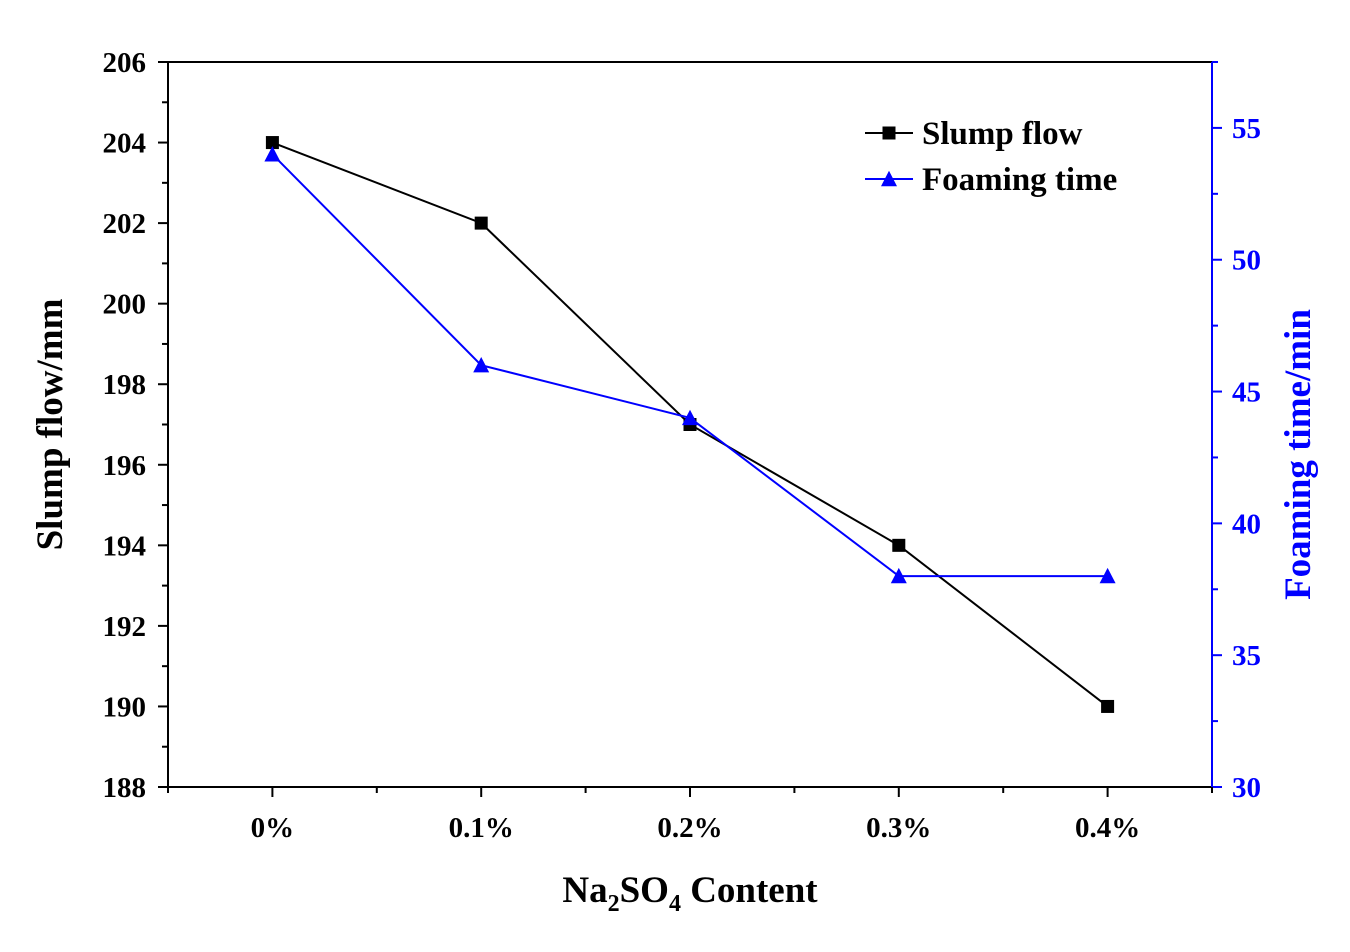 The height and width of the screenshot is (952, 1350). I want to click on left-y-tick-label: 188, so click(125, 788).